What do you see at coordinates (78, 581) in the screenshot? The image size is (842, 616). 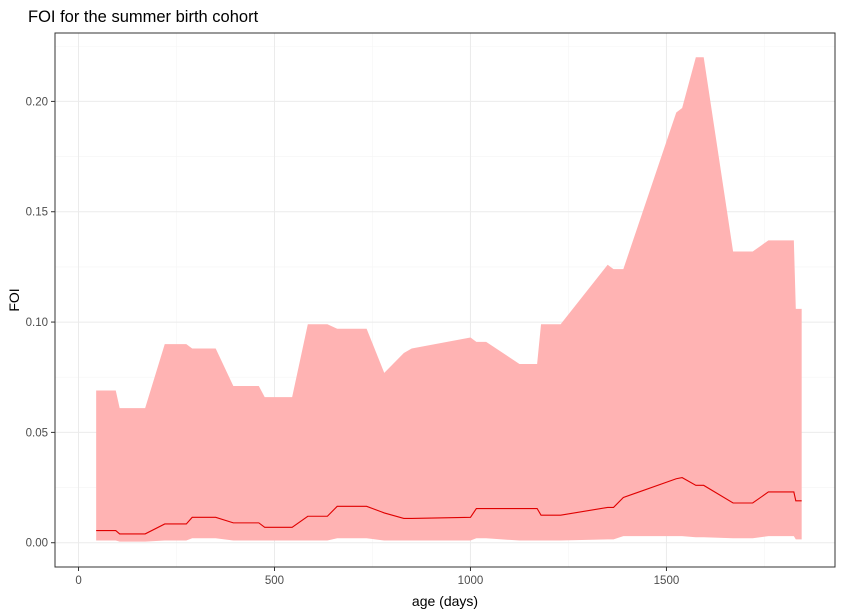 I see `x-tick-label: 0` at bounding box center [78, 581].